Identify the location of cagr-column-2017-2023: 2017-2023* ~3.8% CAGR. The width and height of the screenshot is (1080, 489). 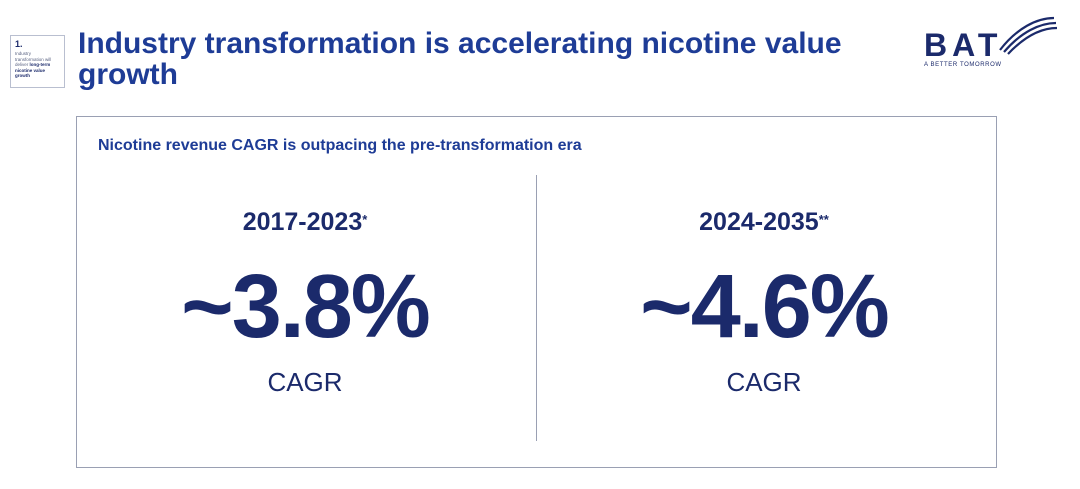
(305, 302).